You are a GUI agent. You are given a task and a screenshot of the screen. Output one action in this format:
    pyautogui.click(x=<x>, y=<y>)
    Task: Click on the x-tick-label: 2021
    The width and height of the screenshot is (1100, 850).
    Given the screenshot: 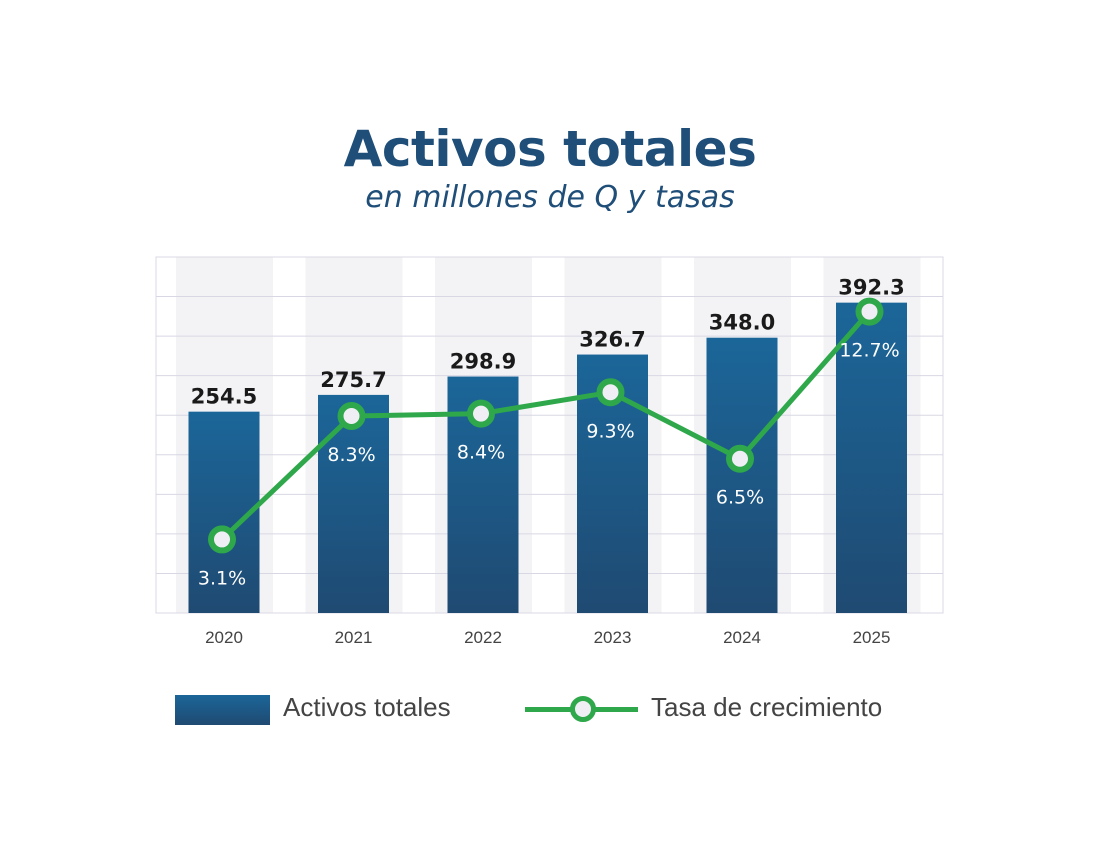 What is the action you would take?
    pyautogui.click(x=354, y=637)
    